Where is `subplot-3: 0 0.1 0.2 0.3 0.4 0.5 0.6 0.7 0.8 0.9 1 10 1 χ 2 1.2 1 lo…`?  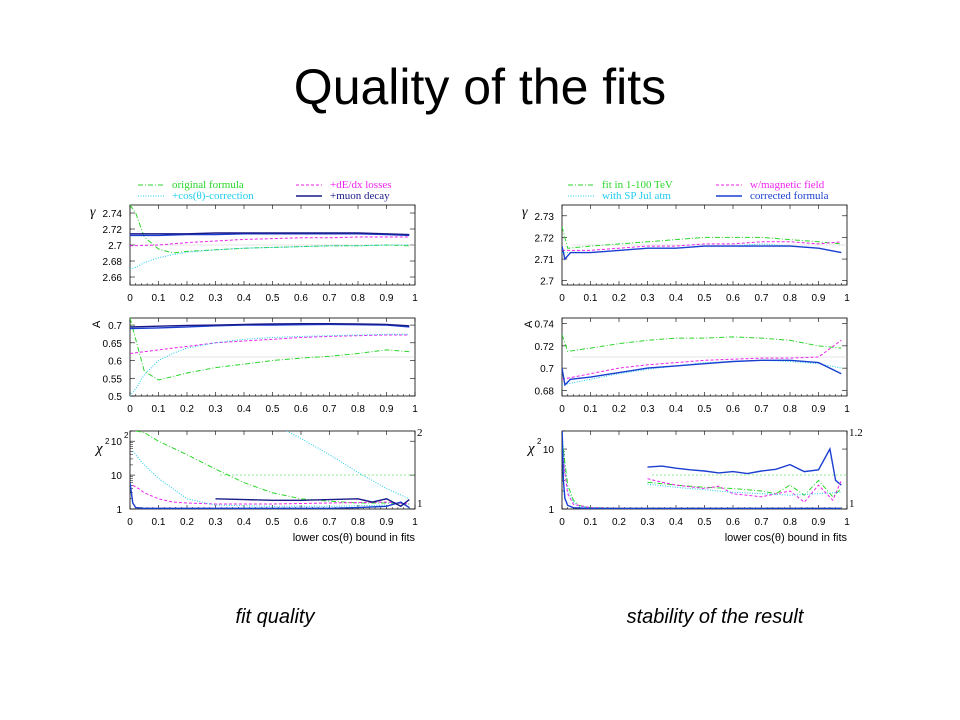
subplot-3: 0 0.1 0.2 0.3 0.4 0.5 0.6 0.7 0.8 0.9 1 10 1 χ 2 1.2 1 lo… is located at coordinates (694, 485).